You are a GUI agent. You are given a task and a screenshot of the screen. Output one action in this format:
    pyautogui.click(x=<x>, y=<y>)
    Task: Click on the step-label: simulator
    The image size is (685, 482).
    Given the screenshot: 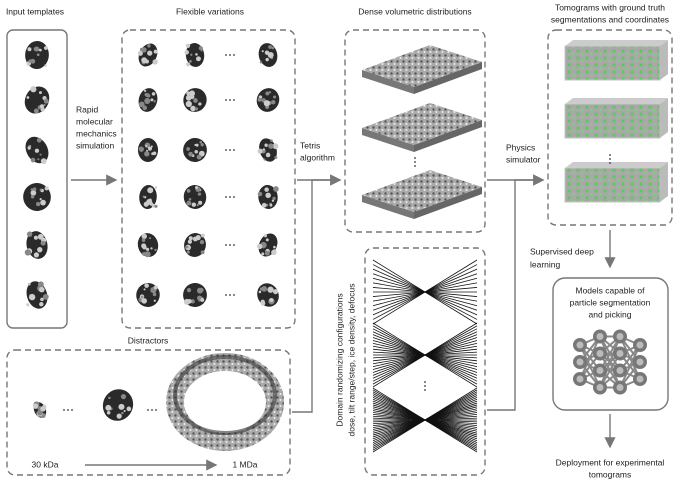 What is the action you would take?
    pyautogui.click(x=523, y=159)
    